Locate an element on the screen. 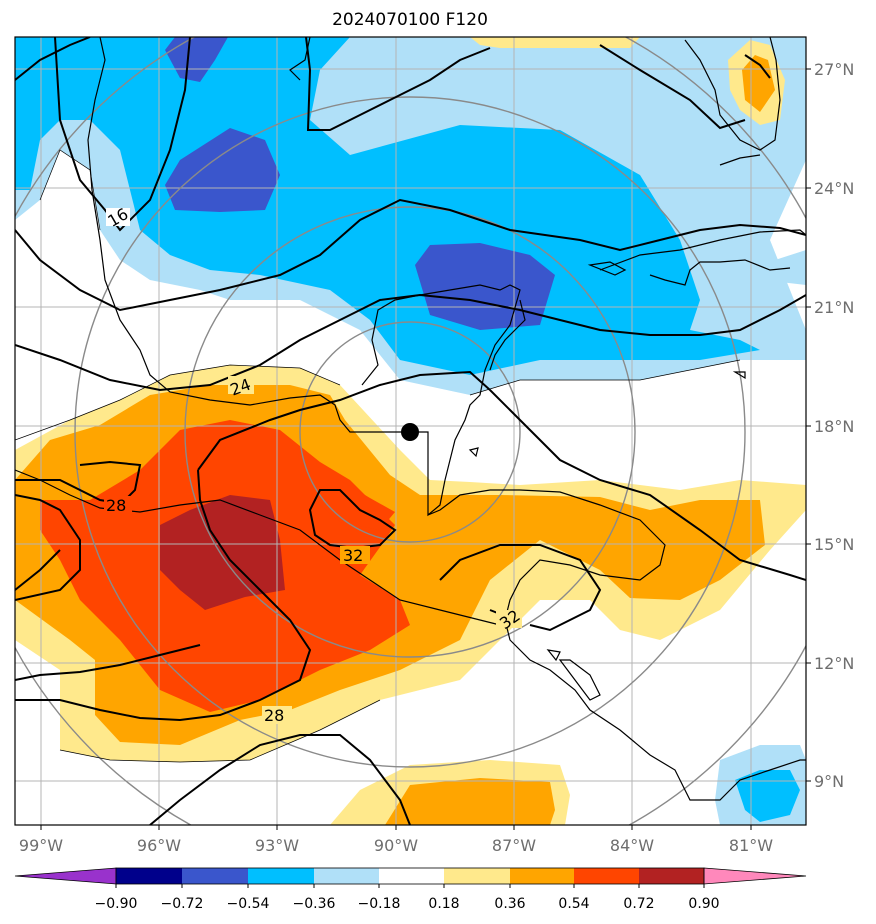  lat-label: 21°N is located at coordinates (834, 307).